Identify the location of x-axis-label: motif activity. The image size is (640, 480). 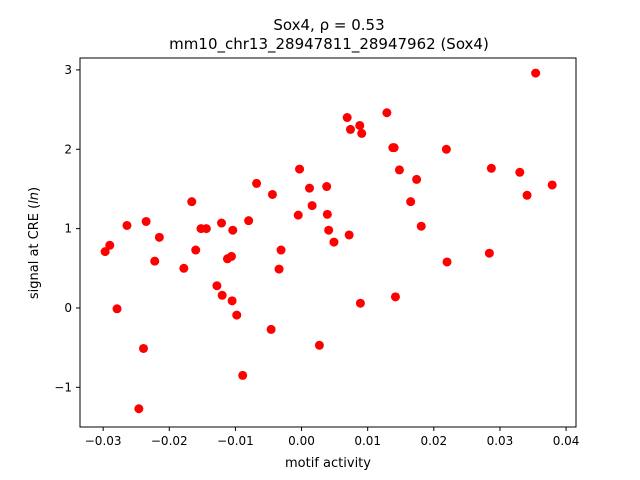
(328, 463).